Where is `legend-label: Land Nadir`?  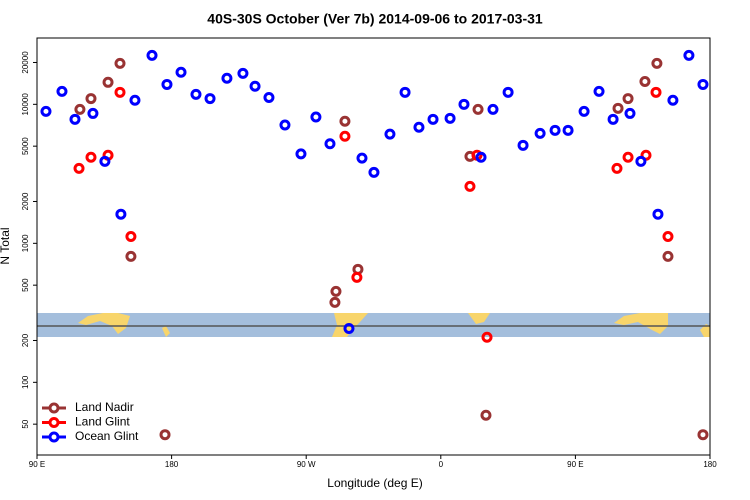
legend-label: Land Nadir is located at coordinates (104, 407).